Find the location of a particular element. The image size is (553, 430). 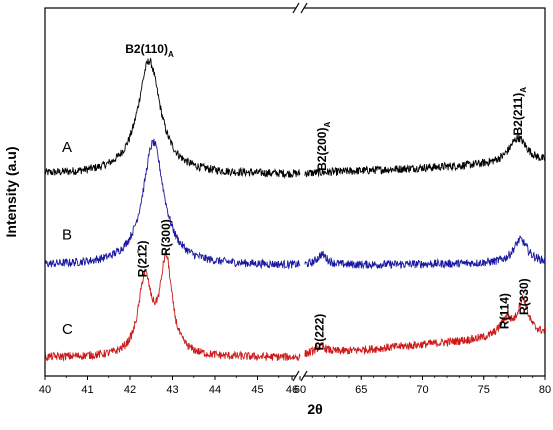

axis-break-gap is located at coordinates (300, 8).